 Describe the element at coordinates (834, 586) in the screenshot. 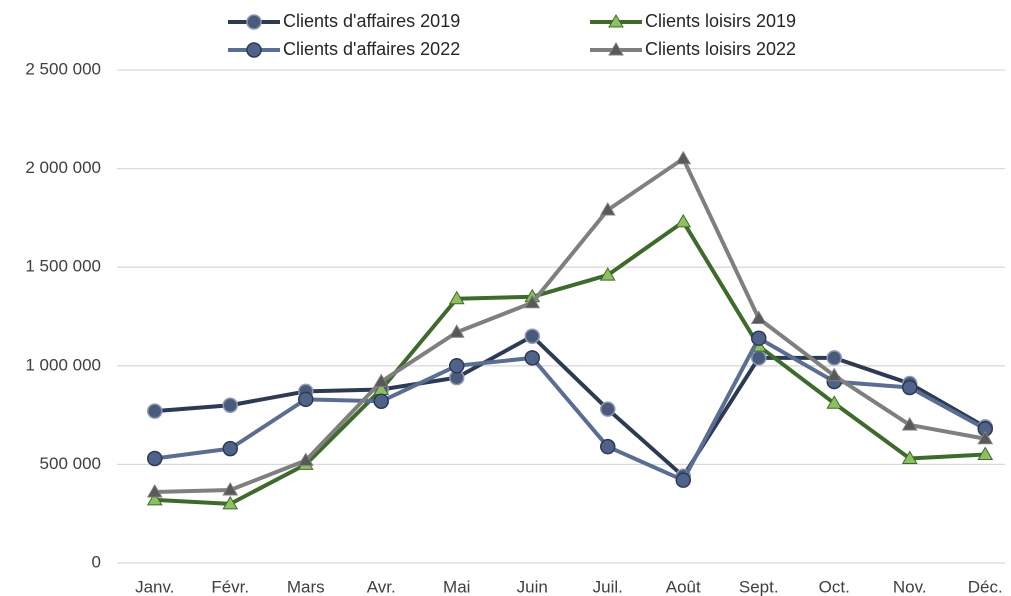

I see `x-tick-label: Oct.` at that location.